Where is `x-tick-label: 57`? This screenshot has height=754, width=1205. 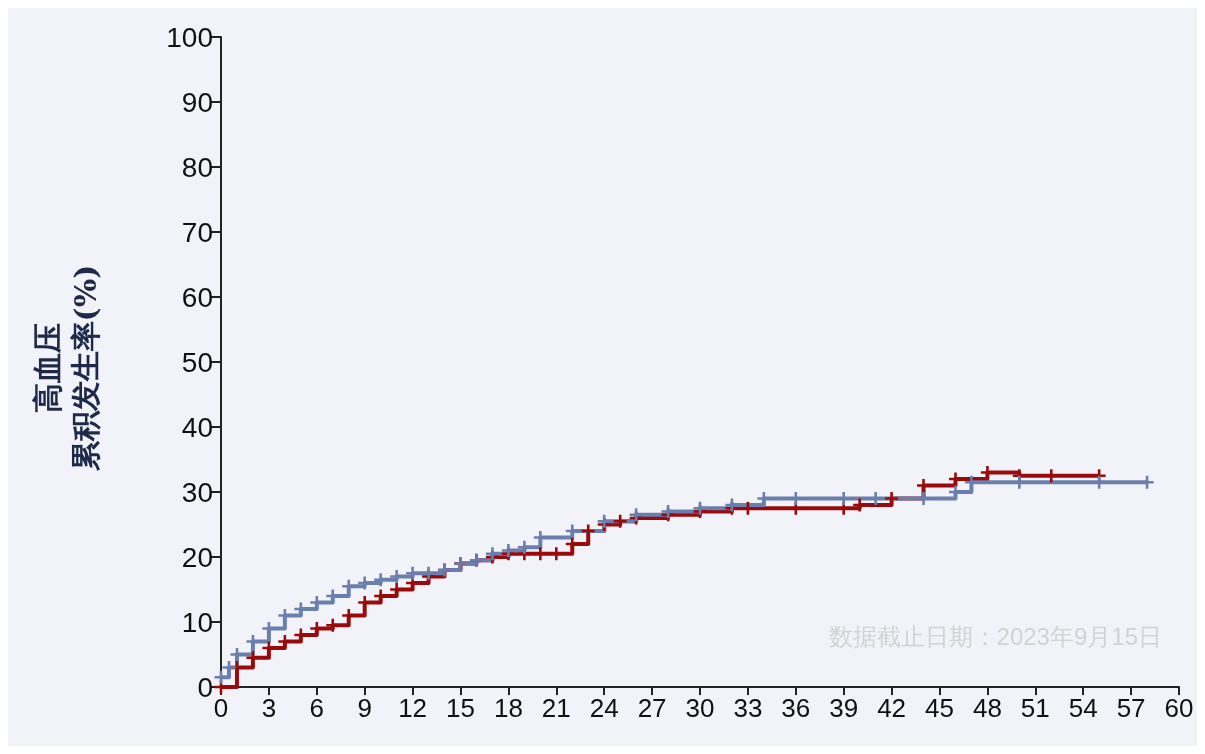 x-tick-label: 57 is located at coordinates (1131, 708).